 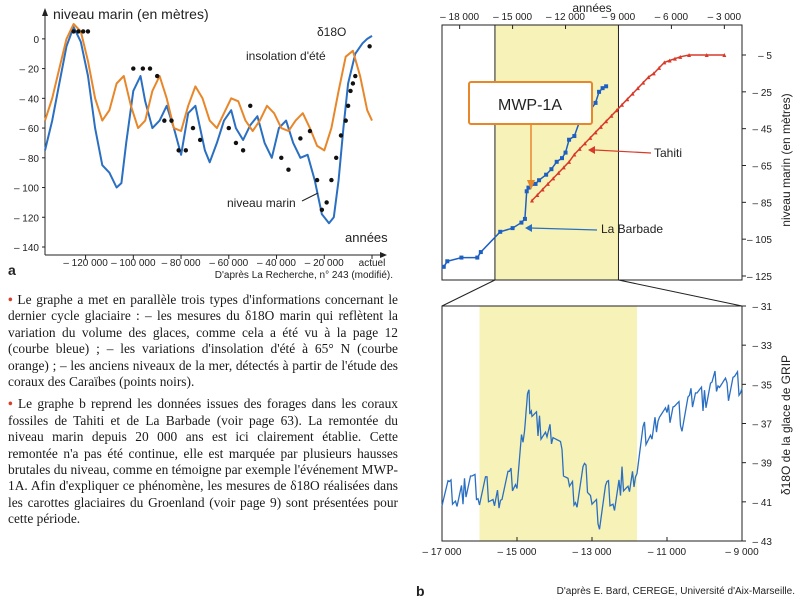 What do you see at coordinates (528, 228) in the screenshot?
I see `la-barbade-pointer-head` at bounding box center [528, 228].